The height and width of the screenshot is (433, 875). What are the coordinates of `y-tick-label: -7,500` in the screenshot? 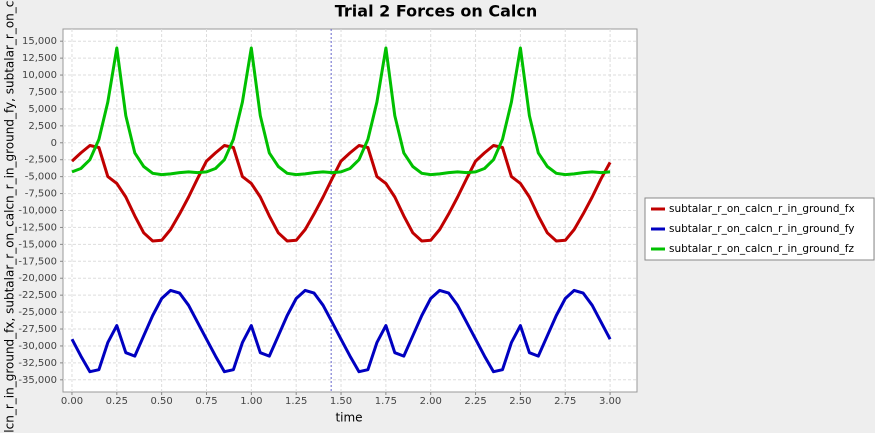 It's located at (41, 194).